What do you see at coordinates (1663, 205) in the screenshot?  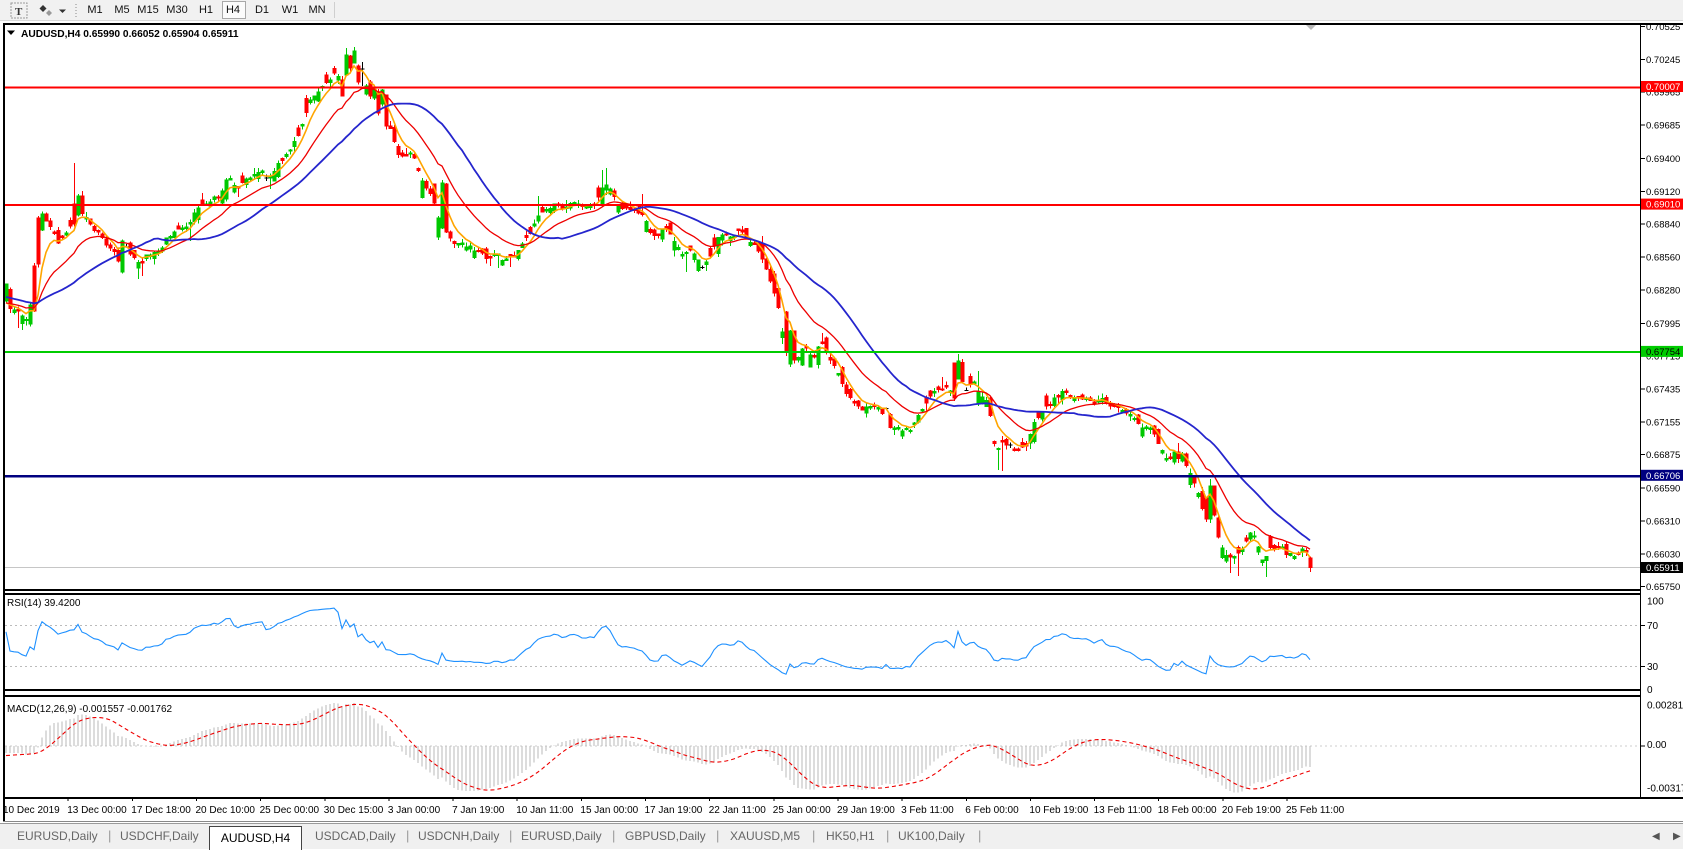 I see `svg-text: 0.69010` at bounding box center [1663, 205].